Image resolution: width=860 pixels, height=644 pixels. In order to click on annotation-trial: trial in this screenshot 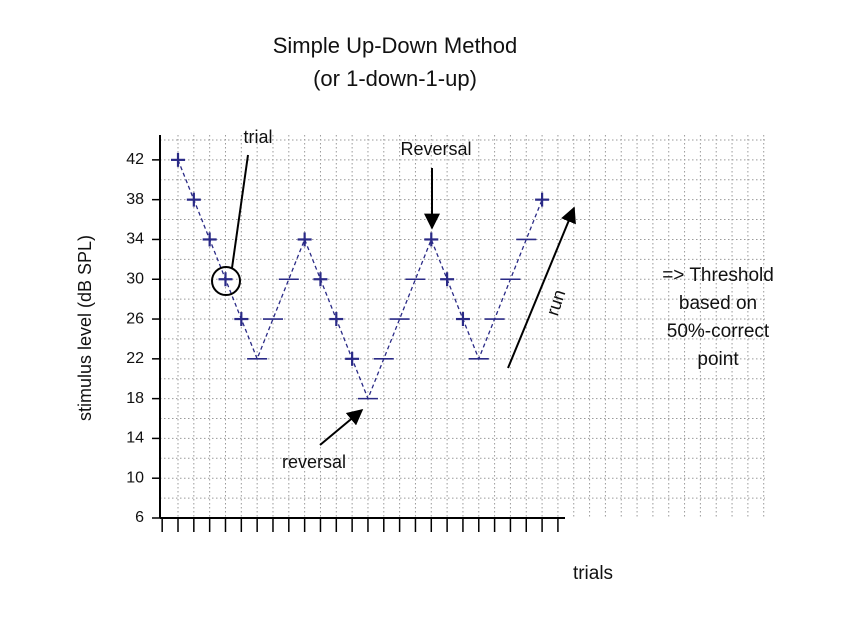, I will do `click(257, 137)`.